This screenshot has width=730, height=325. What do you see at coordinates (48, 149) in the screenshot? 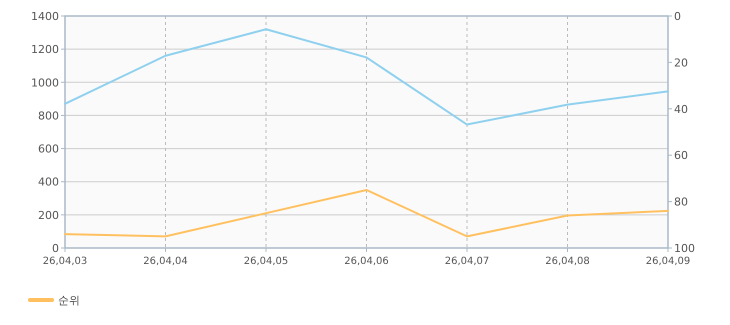
I see `y-tick-label: 600` at bounding box center [48, 149].